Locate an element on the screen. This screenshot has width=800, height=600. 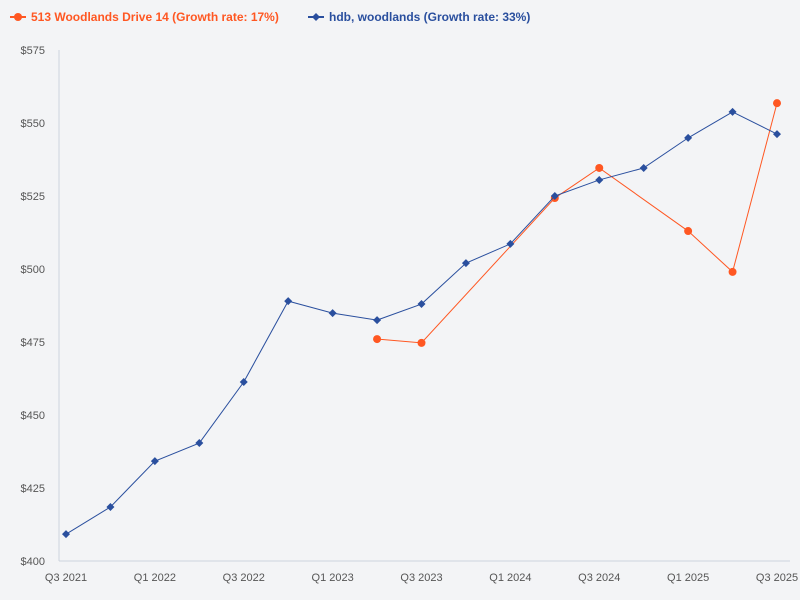
legend-item: hdb, woodlands (Growth rate: 33%) is located at coordinates (419, 17).